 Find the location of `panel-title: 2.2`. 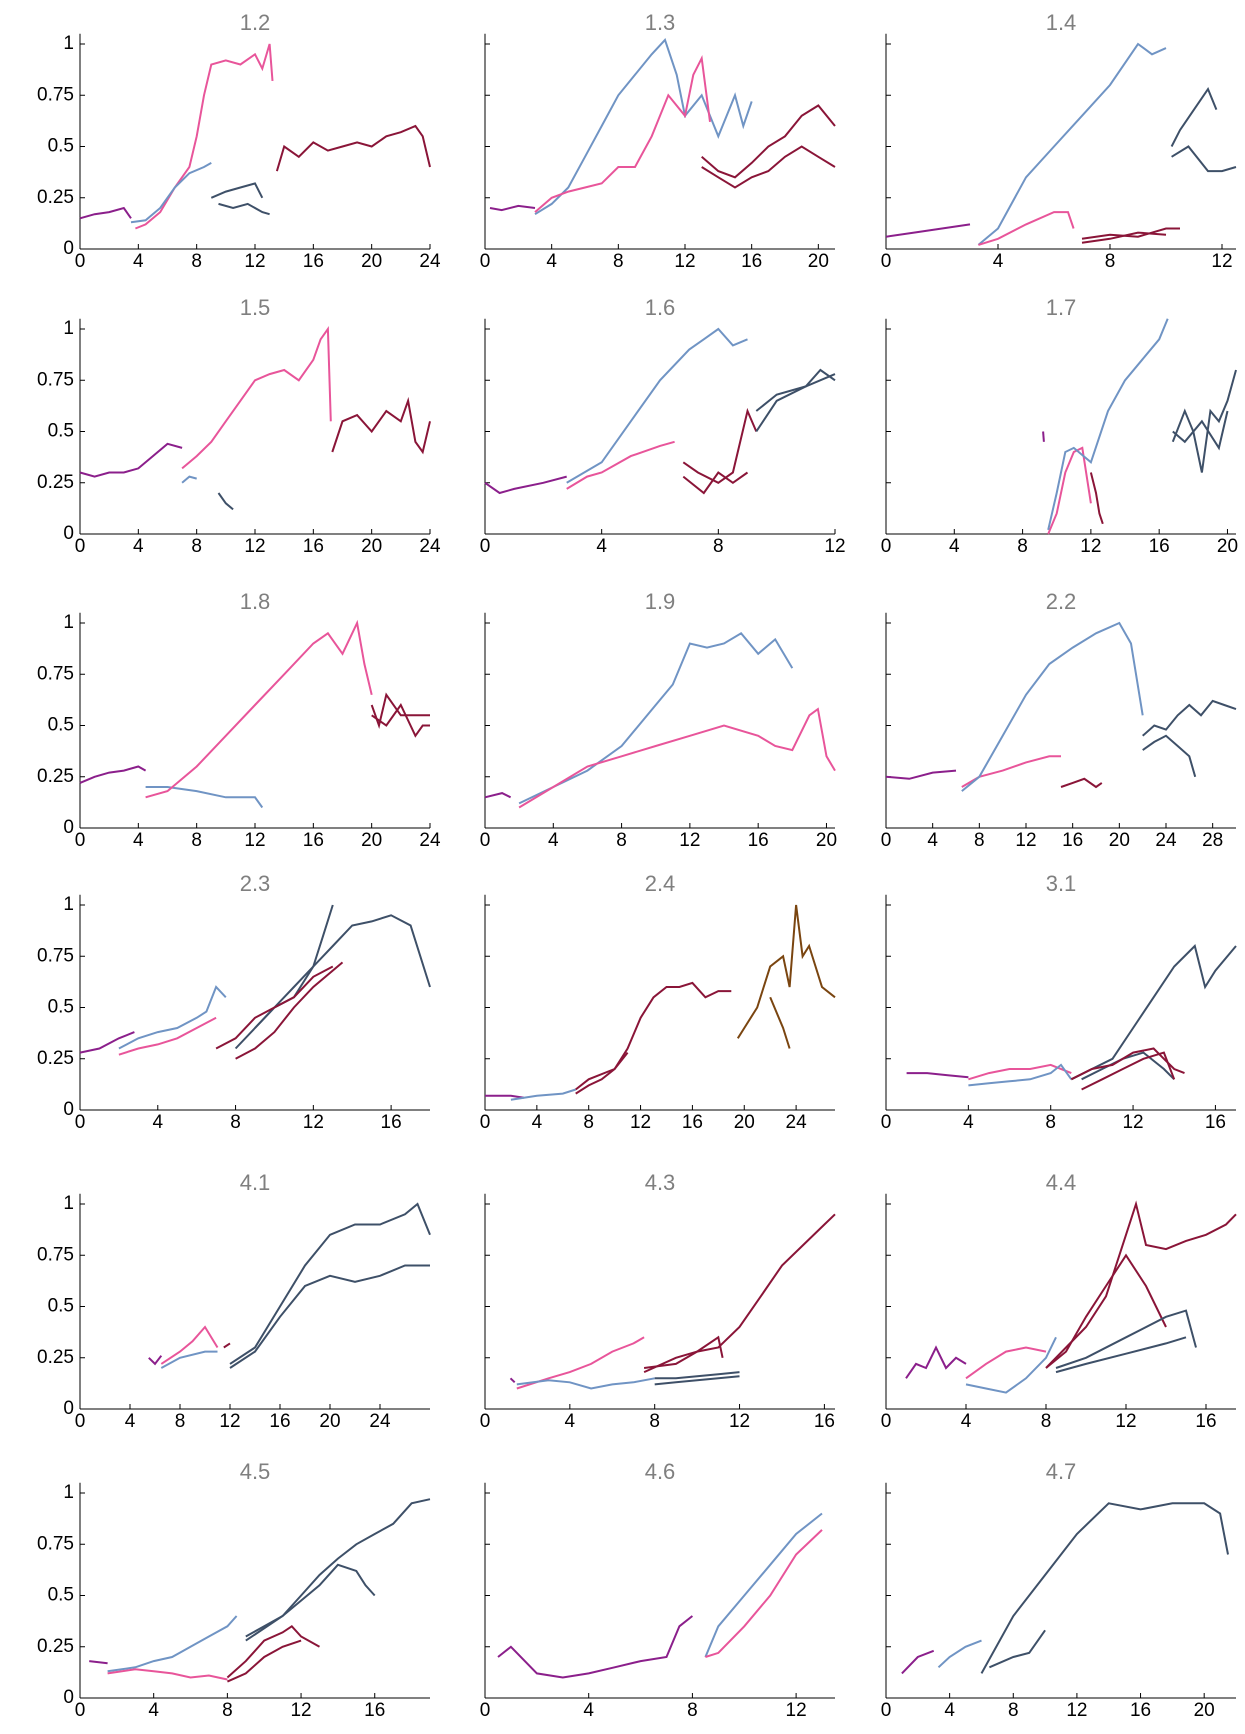

panel-title: 2.2 is located at coordinates (1061, 601).